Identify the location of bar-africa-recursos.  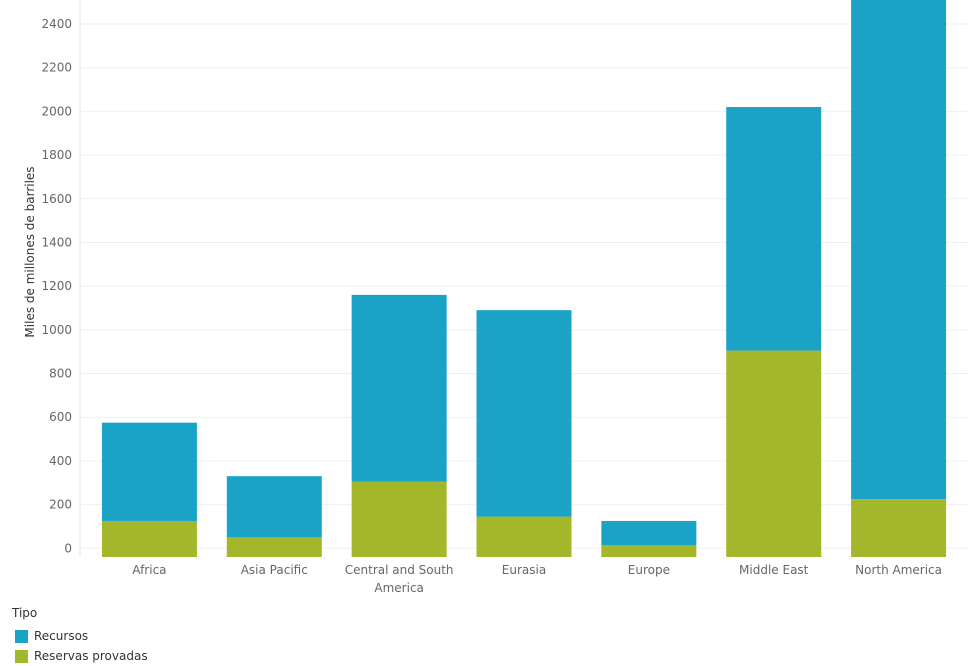
(149, 471).